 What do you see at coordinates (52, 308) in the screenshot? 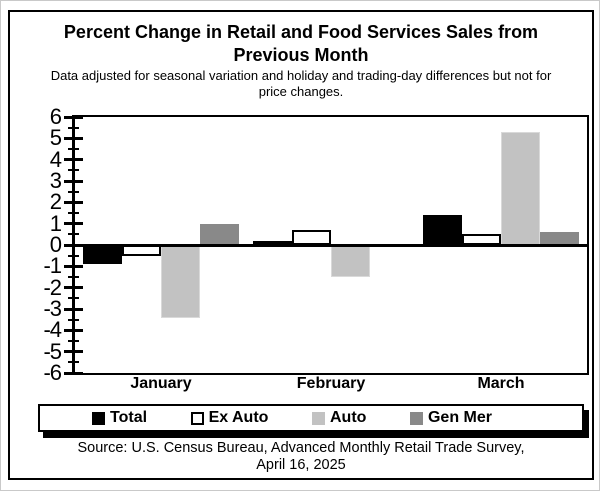
I see `y-axis-tick-label: -3` at bounding box center [52, 308].